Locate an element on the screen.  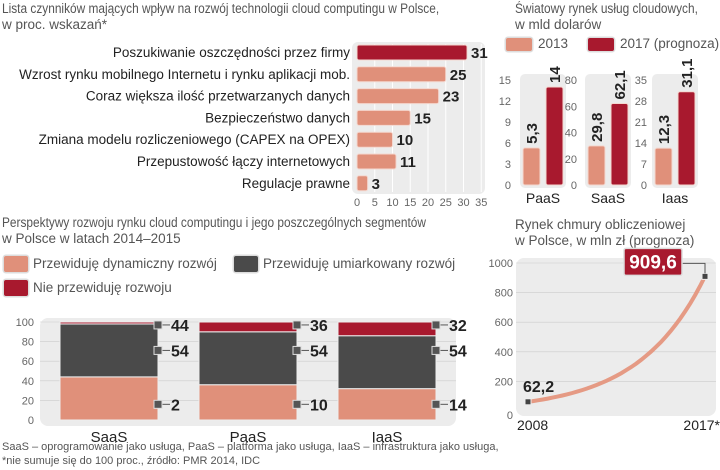
chart2-y-tick: 20 is located at coordinates (571, 160).